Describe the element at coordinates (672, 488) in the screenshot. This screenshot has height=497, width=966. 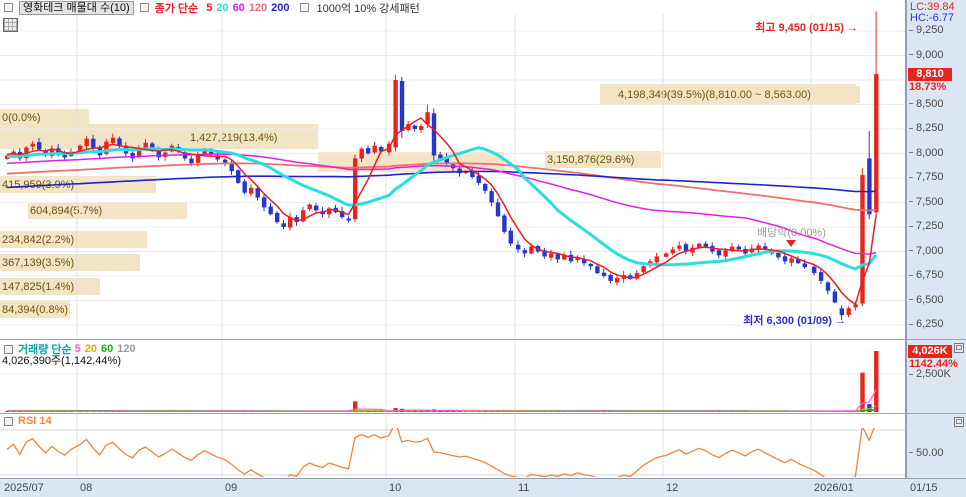
I see `x-axis-label-12: 12` at that location.